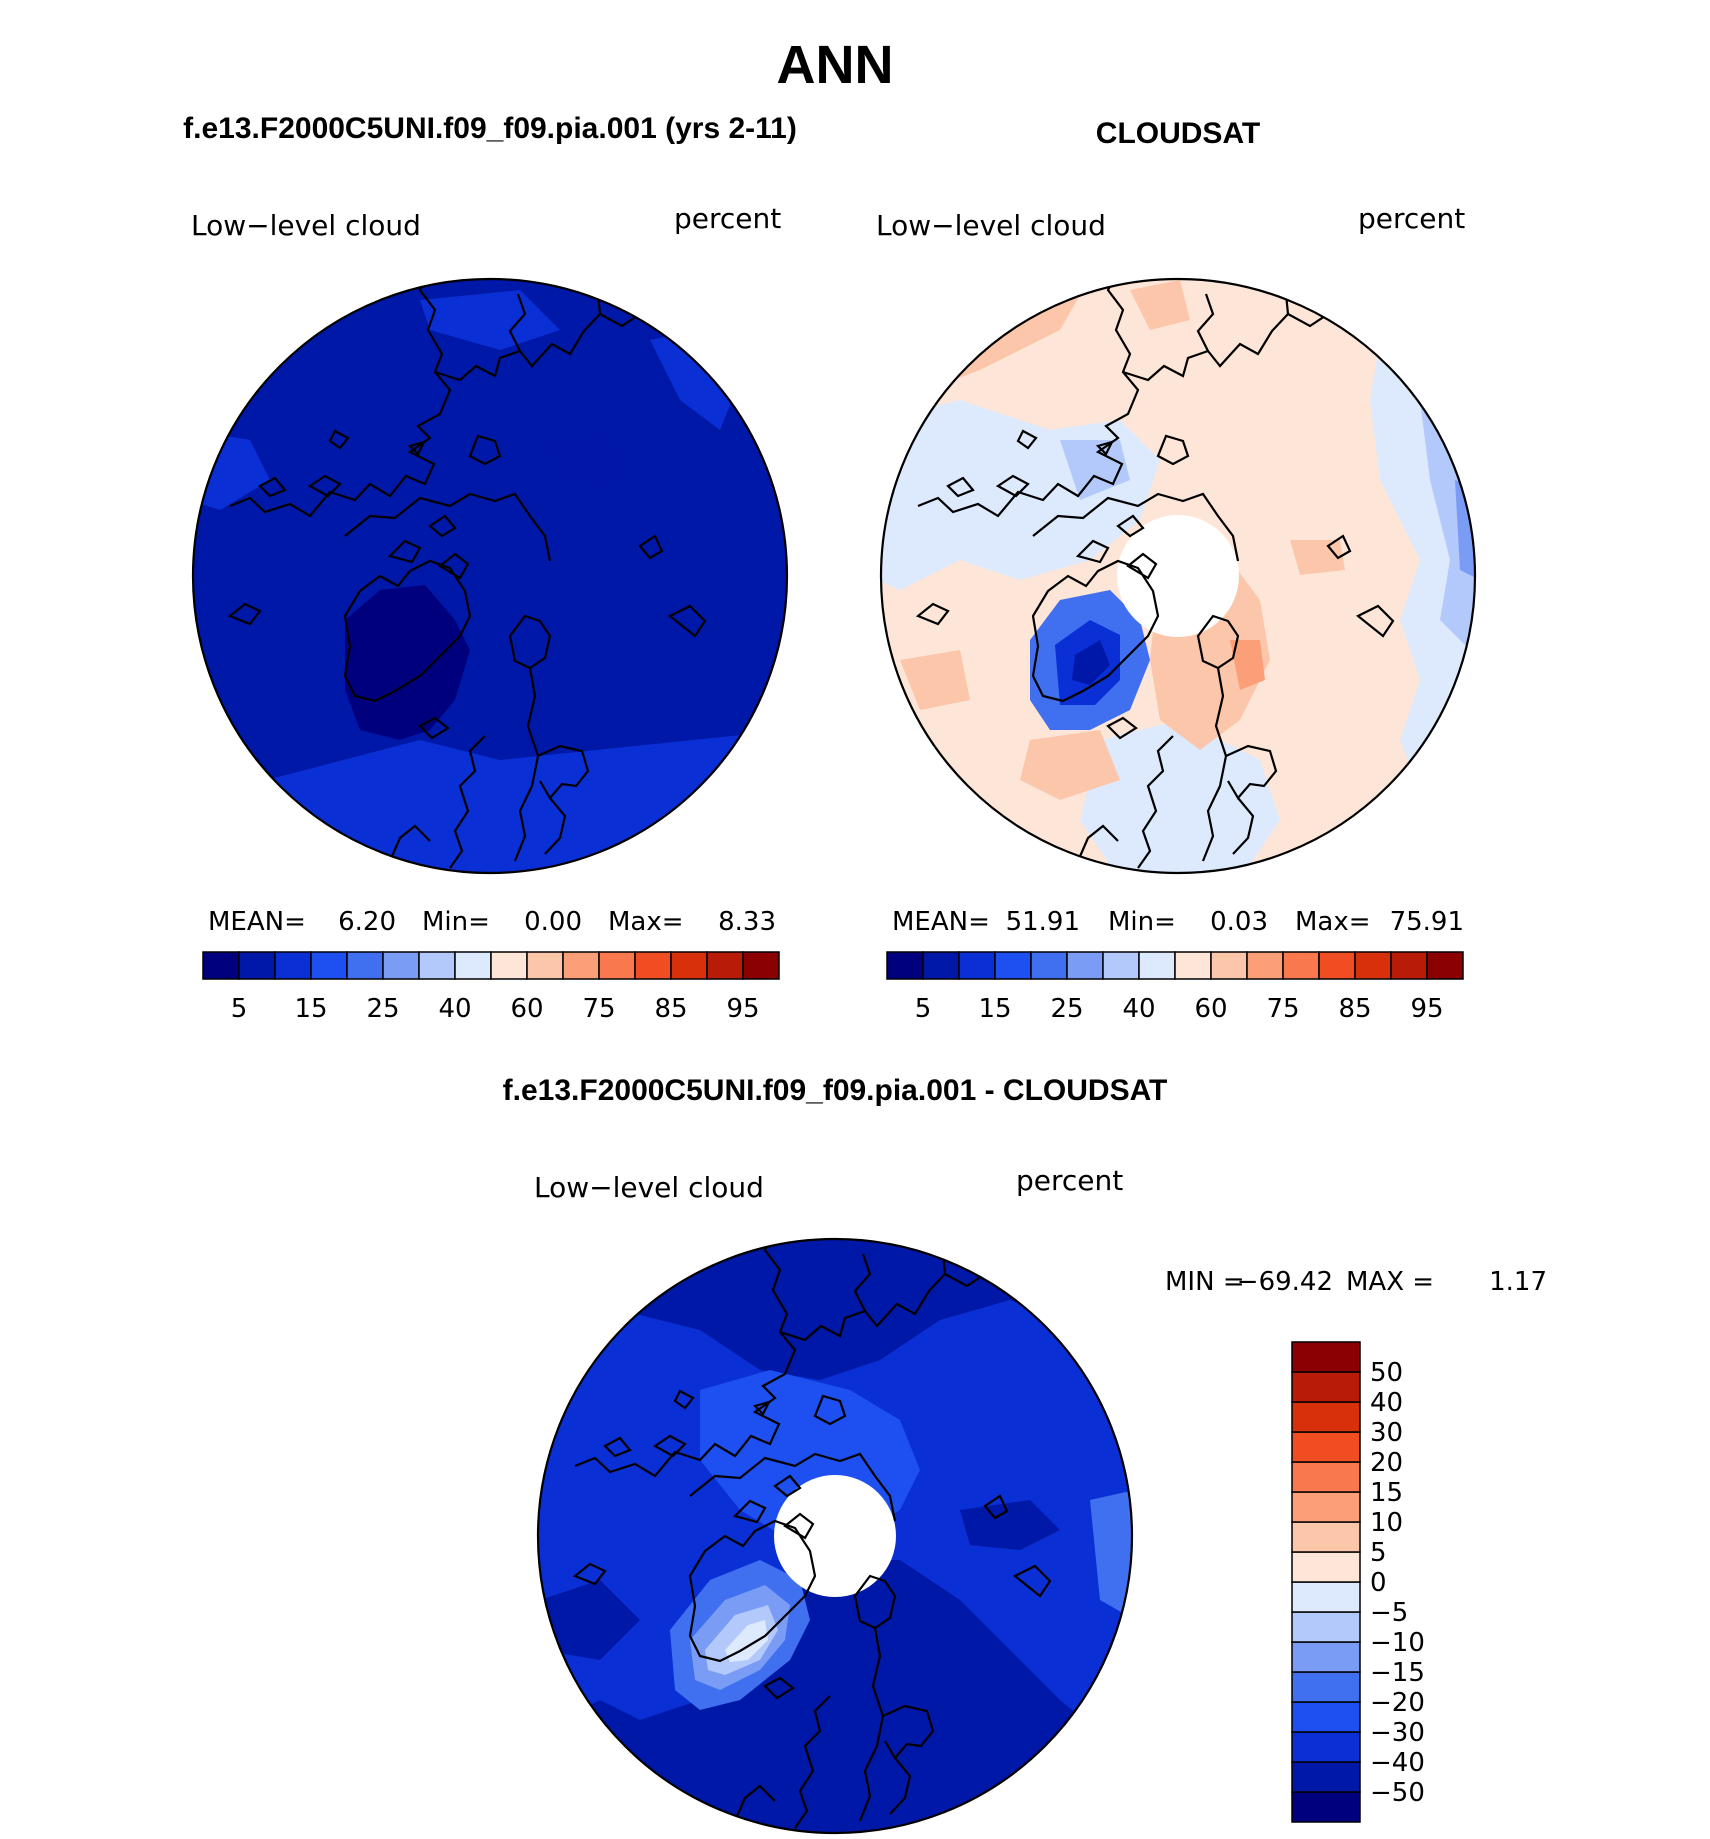 The width and height of the screenshot is (1710, 1839). Describe the element at coordinates (1386, 1493) in the screenshot. I see `colorbar-diff-label: 15` at that location.